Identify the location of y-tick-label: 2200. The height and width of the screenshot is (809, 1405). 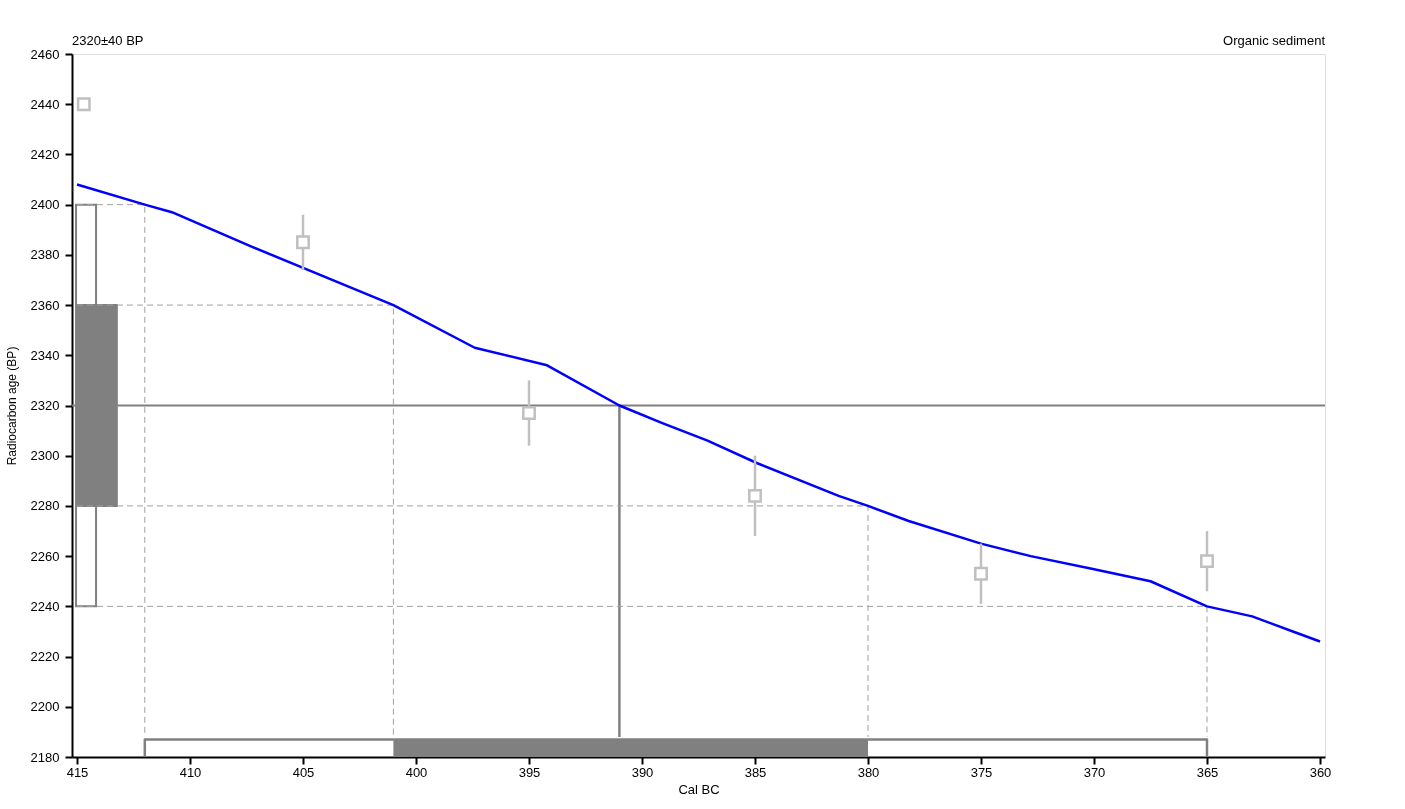
(45, 707).